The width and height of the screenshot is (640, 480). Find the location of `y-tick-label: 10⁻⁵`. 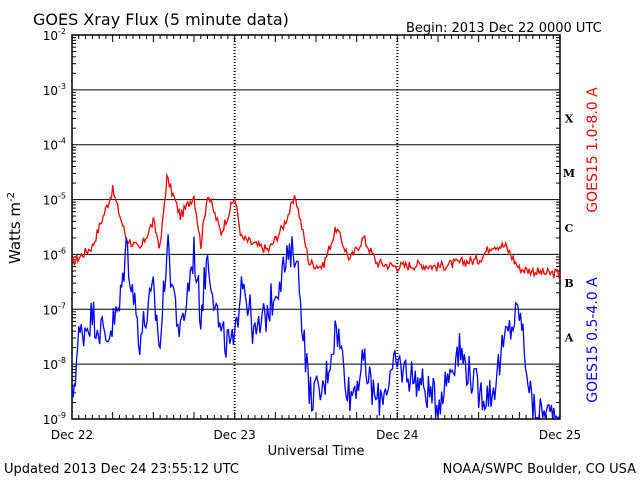

y-tick-label: 10⁻⁵ is located at coordinates (54, 200).